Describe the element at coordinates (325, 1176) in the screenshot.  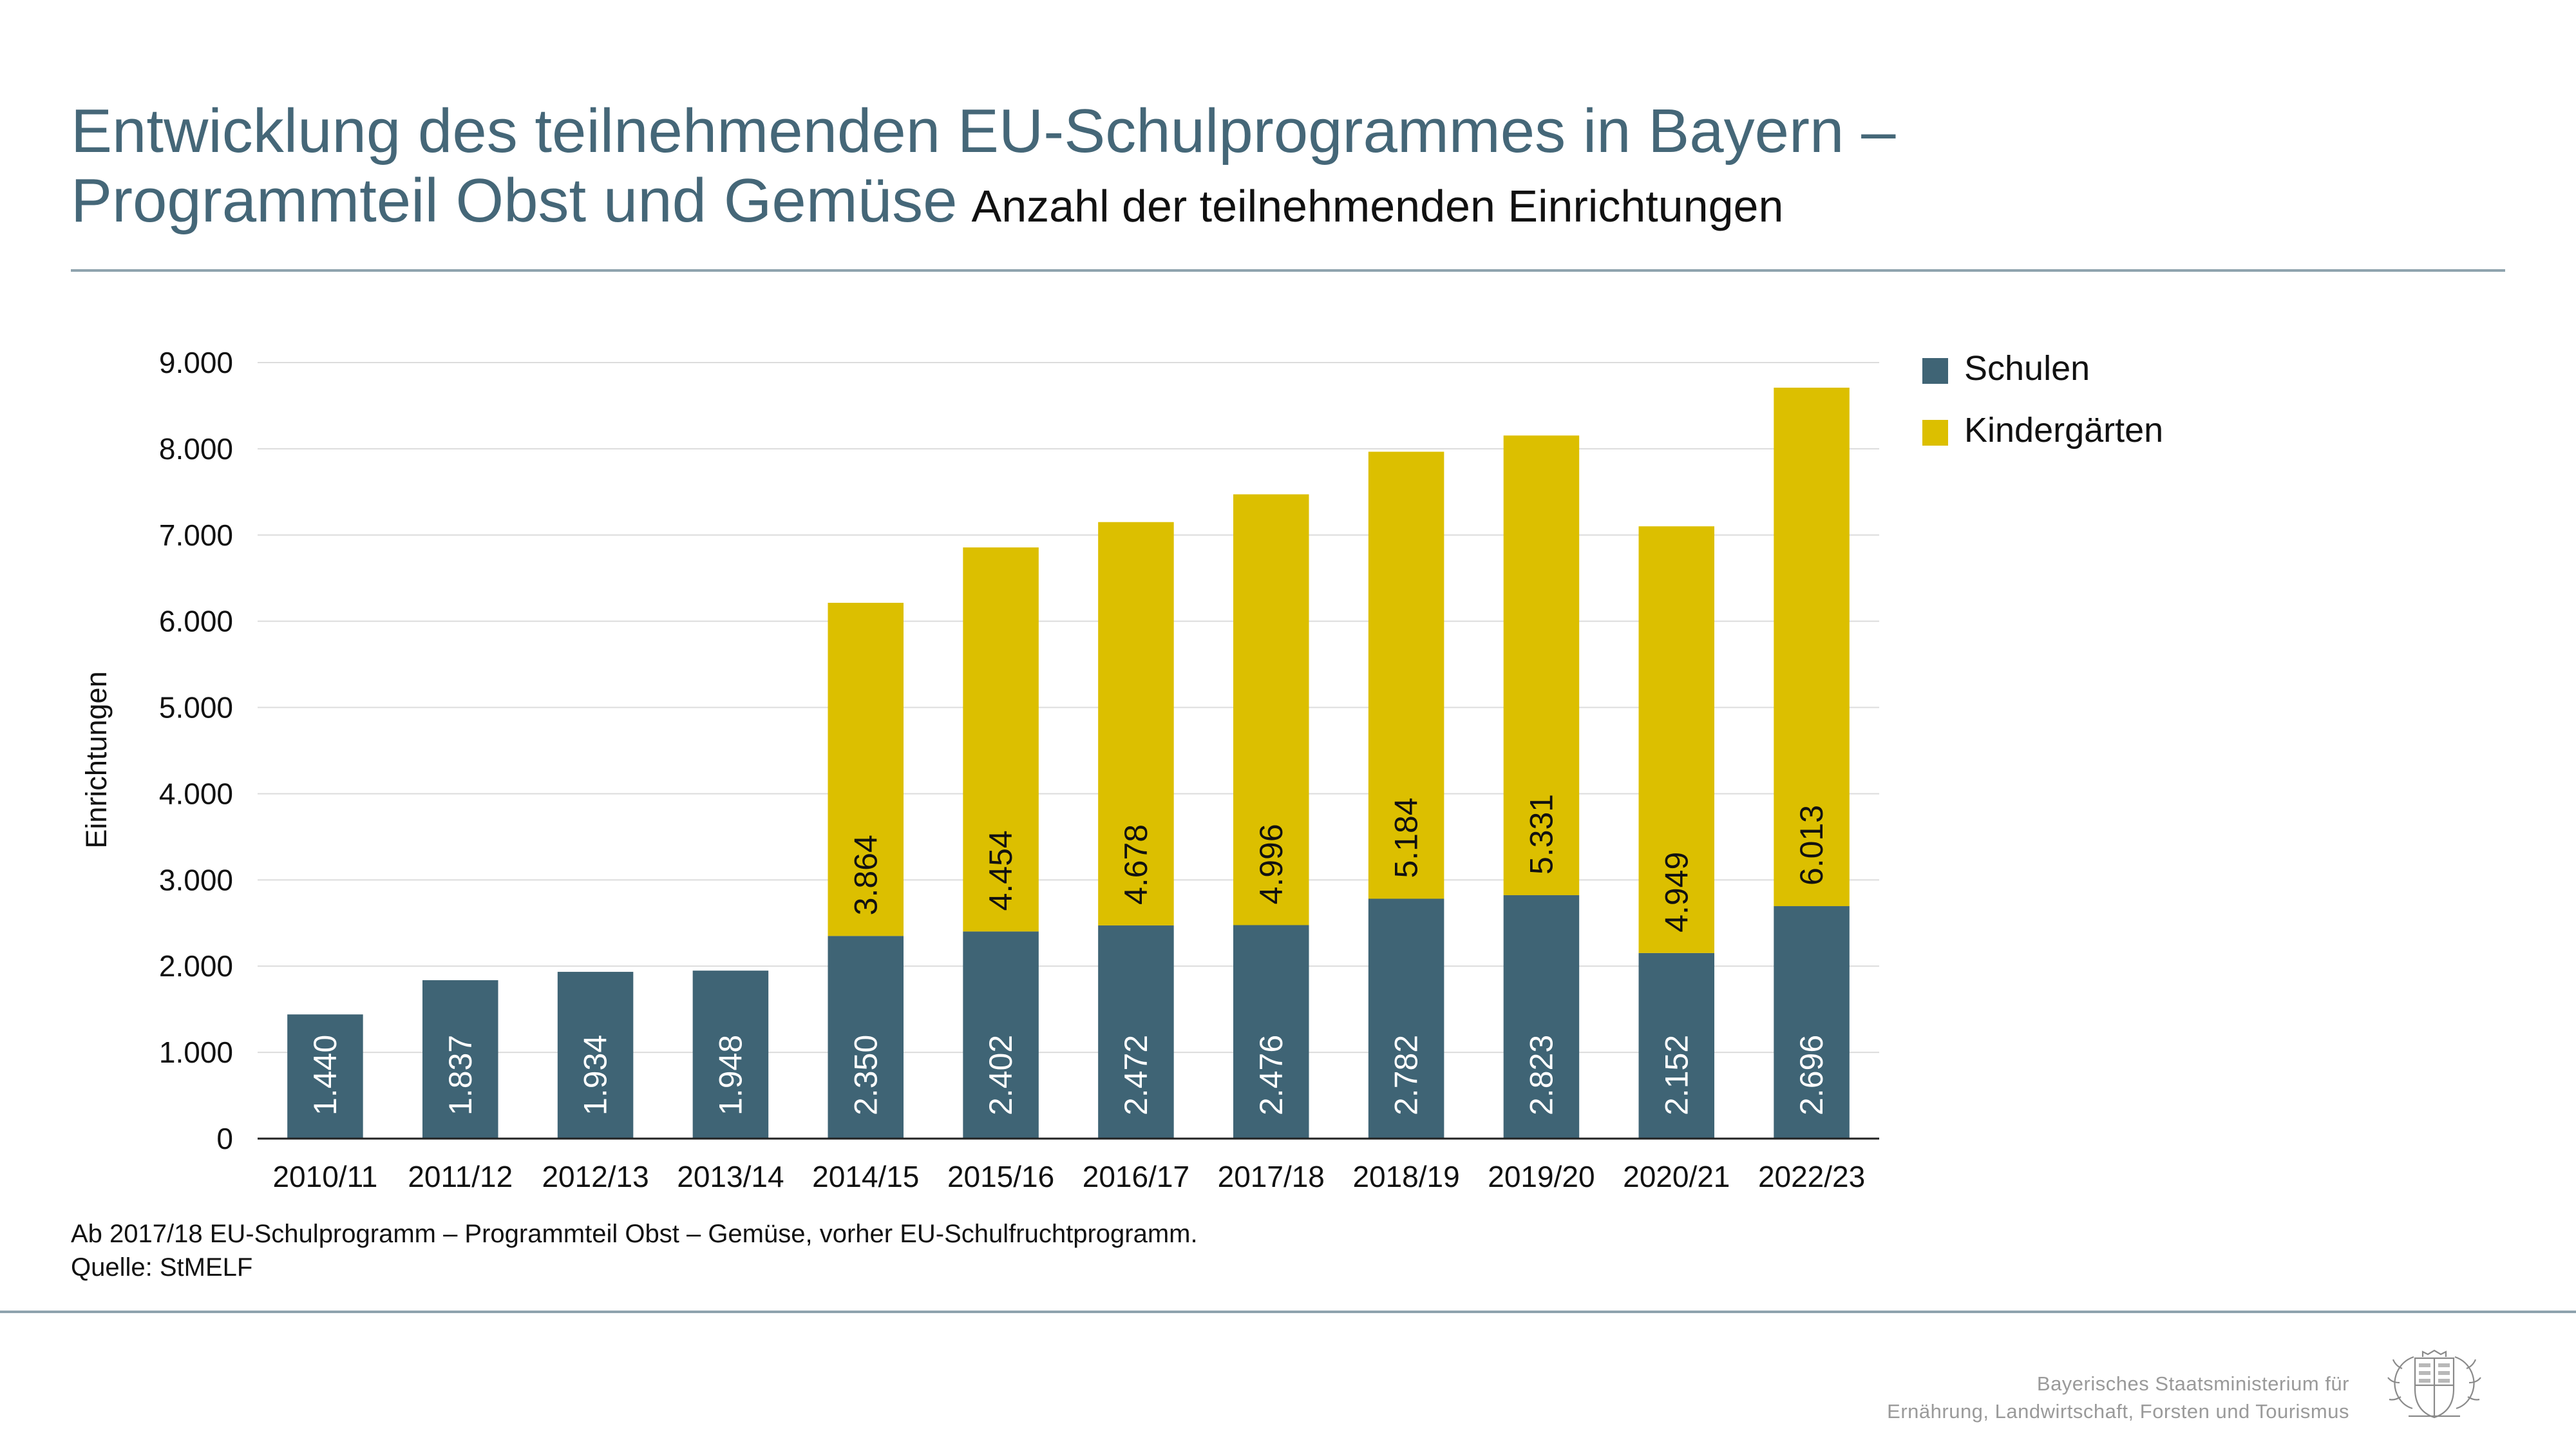
I see `x-tick-label: 2010/11` at that location.